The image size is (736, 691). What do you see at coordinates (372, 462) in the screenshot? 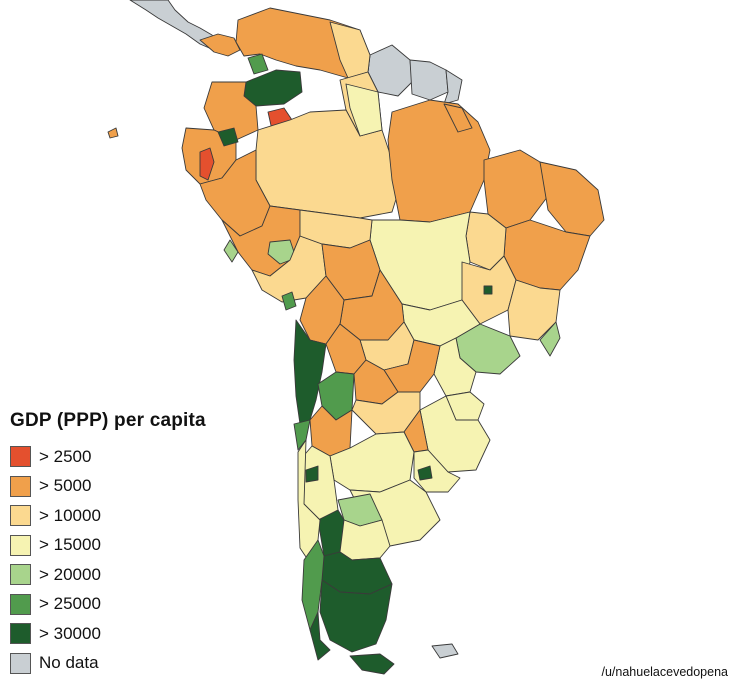
I see `region-argentina-cordoba` at bounding box center [372, 462].